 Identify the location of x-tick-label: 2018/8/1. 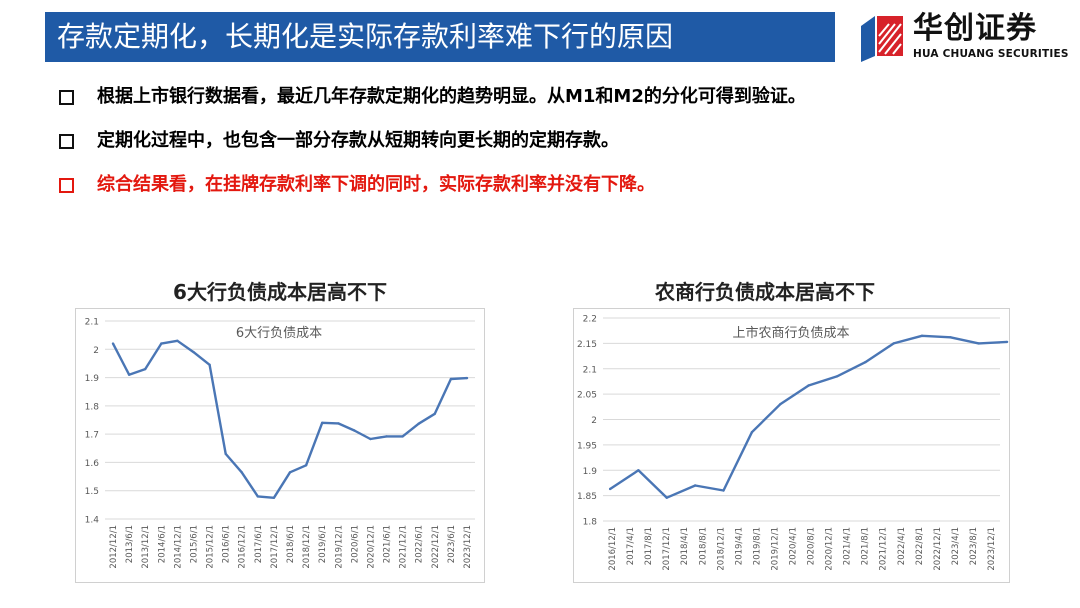
(703, 546).